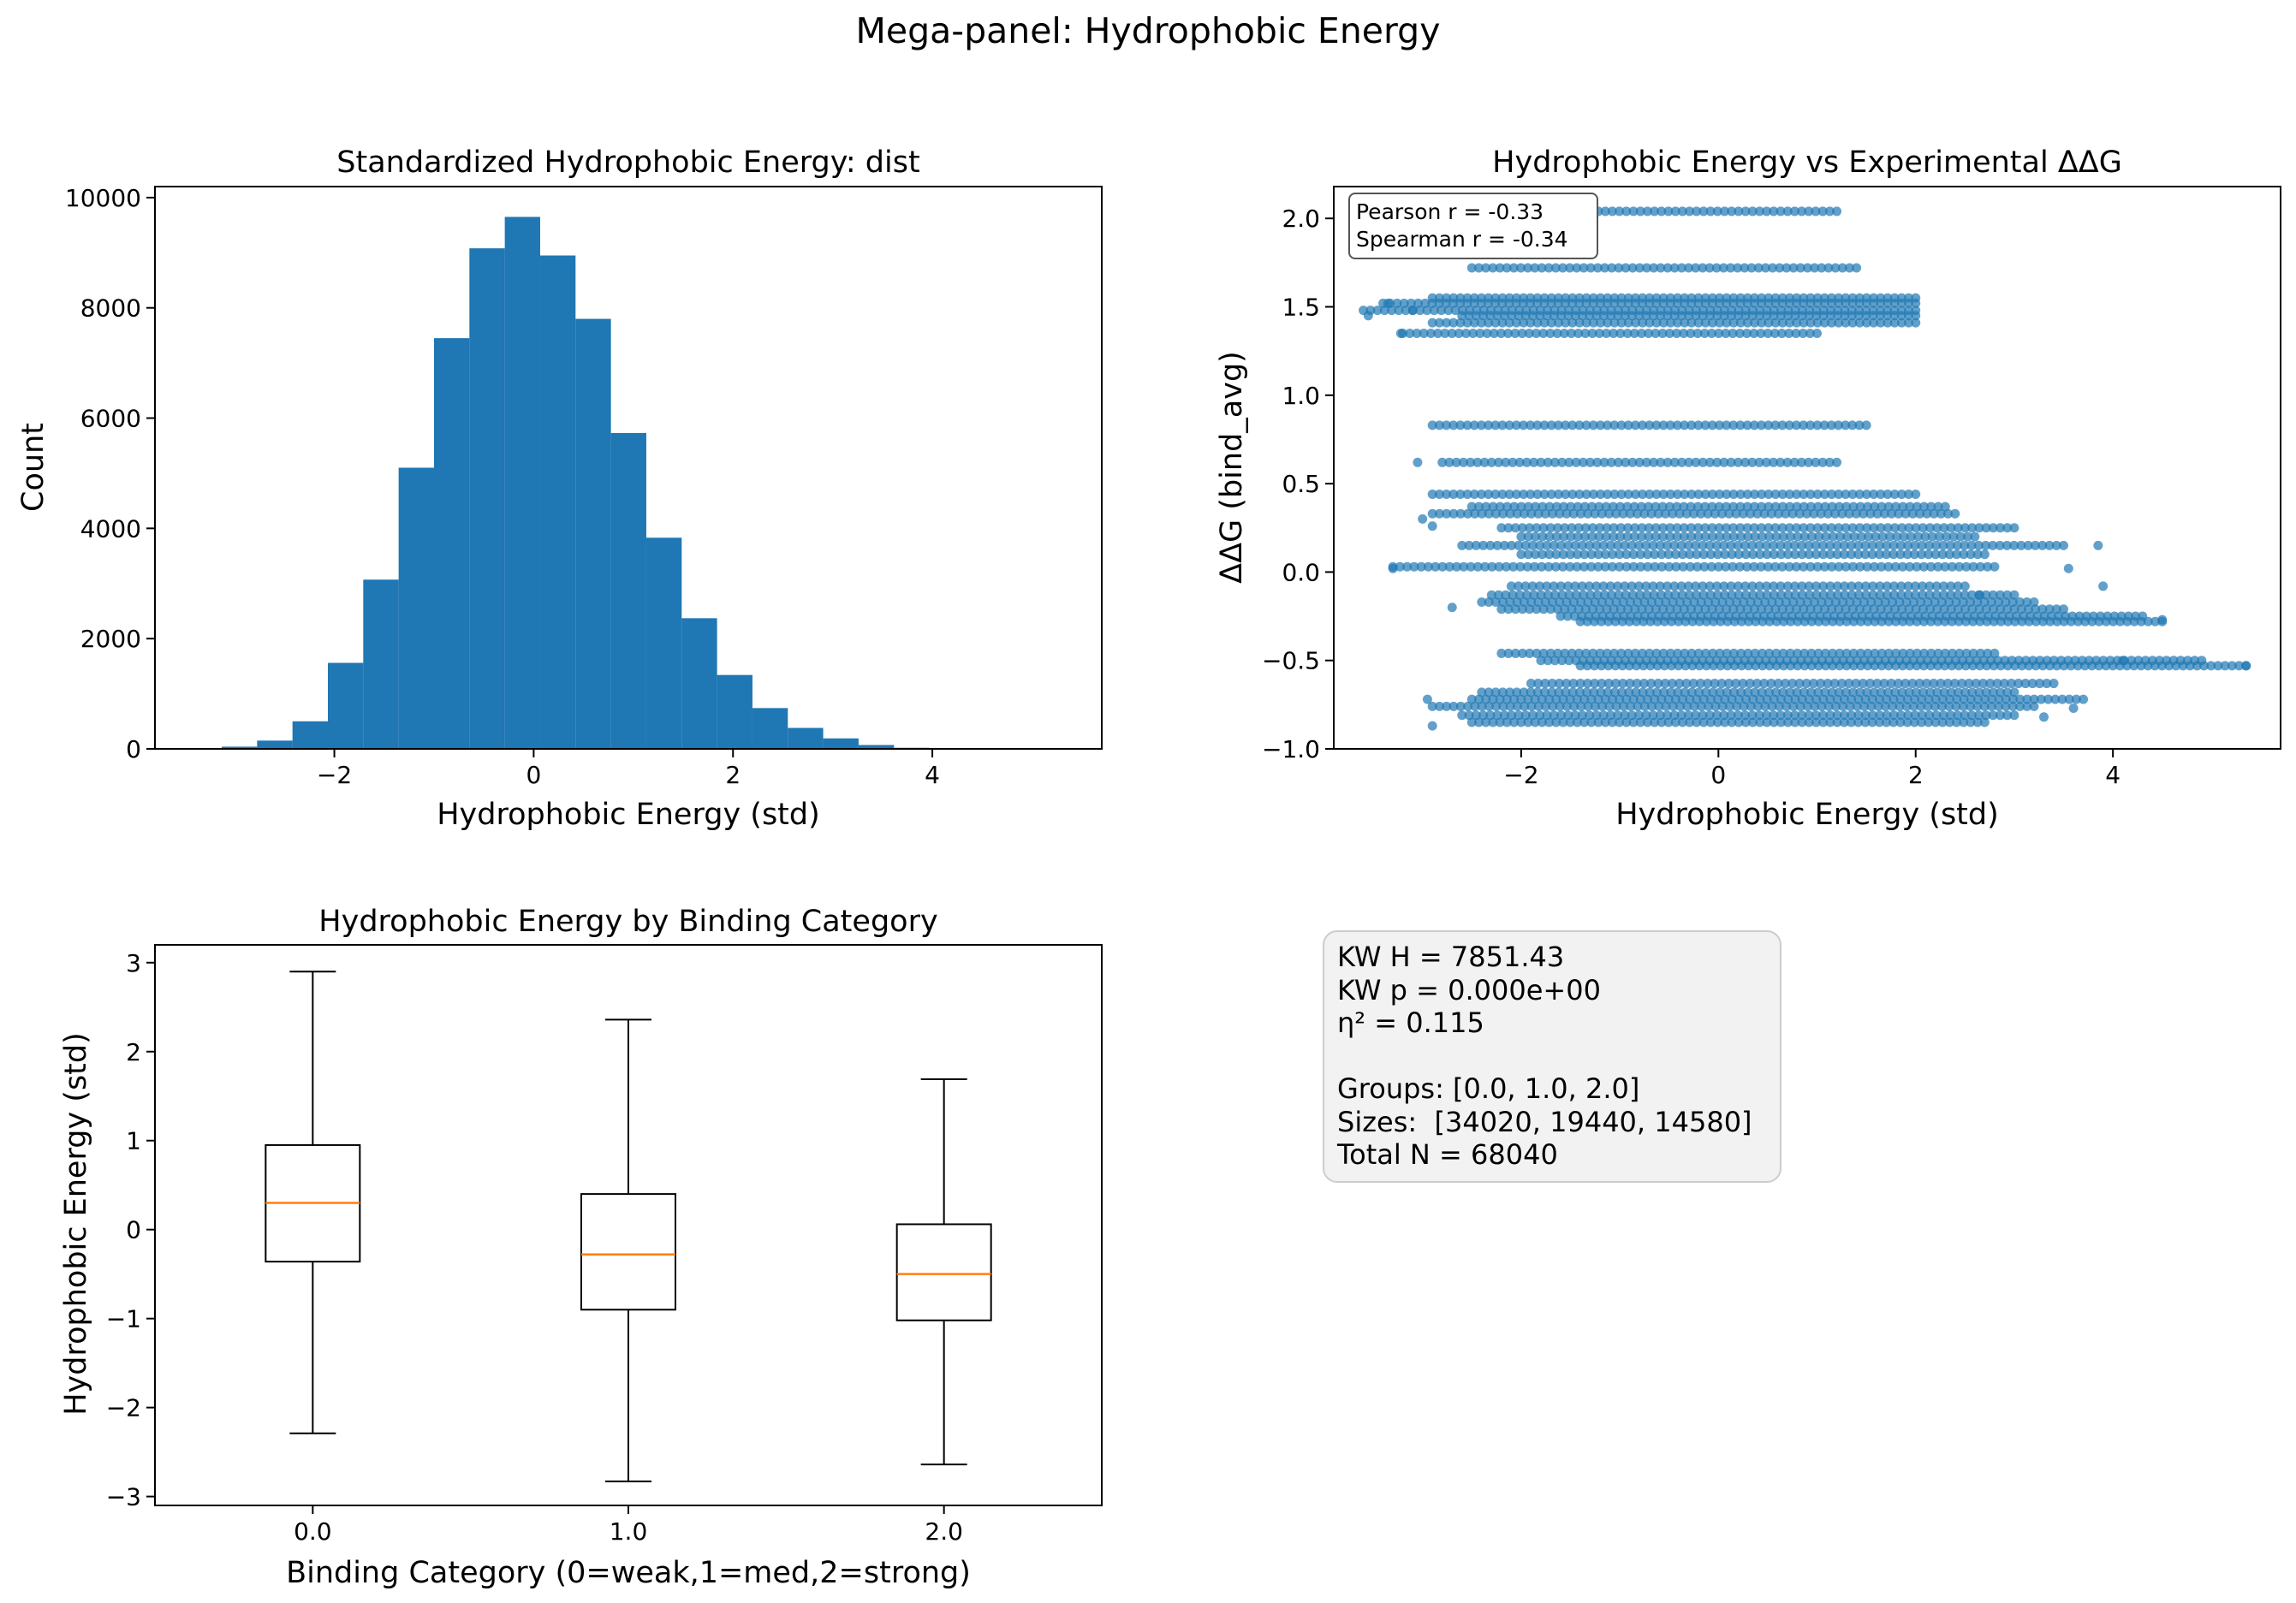 This screenshot has width=2296, height=1603. What do you see at coordinates (123, 1497) in the screenshot?
I see `boxplot-y-tick-label: −3` at bounding box center [123, 1497].